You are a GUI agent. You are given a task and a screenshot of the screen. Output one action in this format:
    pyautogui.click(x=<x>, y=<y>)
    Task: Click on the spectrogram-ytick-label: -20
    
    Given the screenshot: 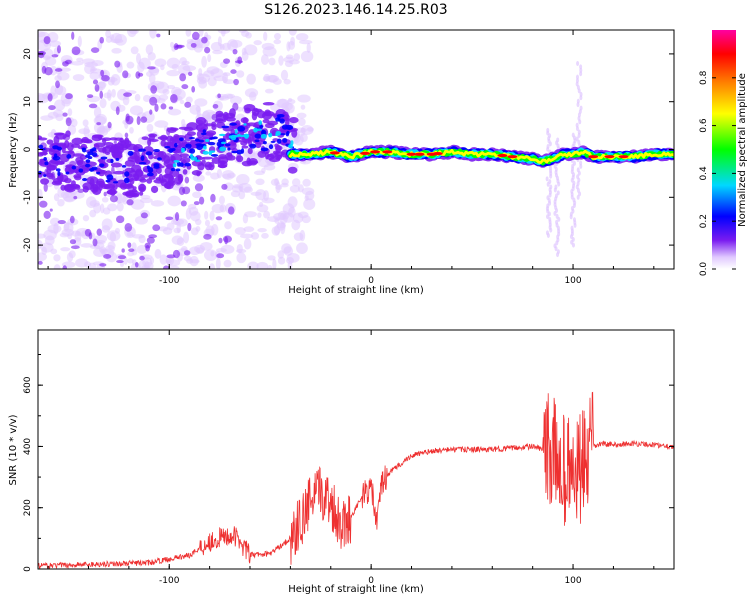 What is the action you would take?
    pyautogui.click(x=28, y=244)
    